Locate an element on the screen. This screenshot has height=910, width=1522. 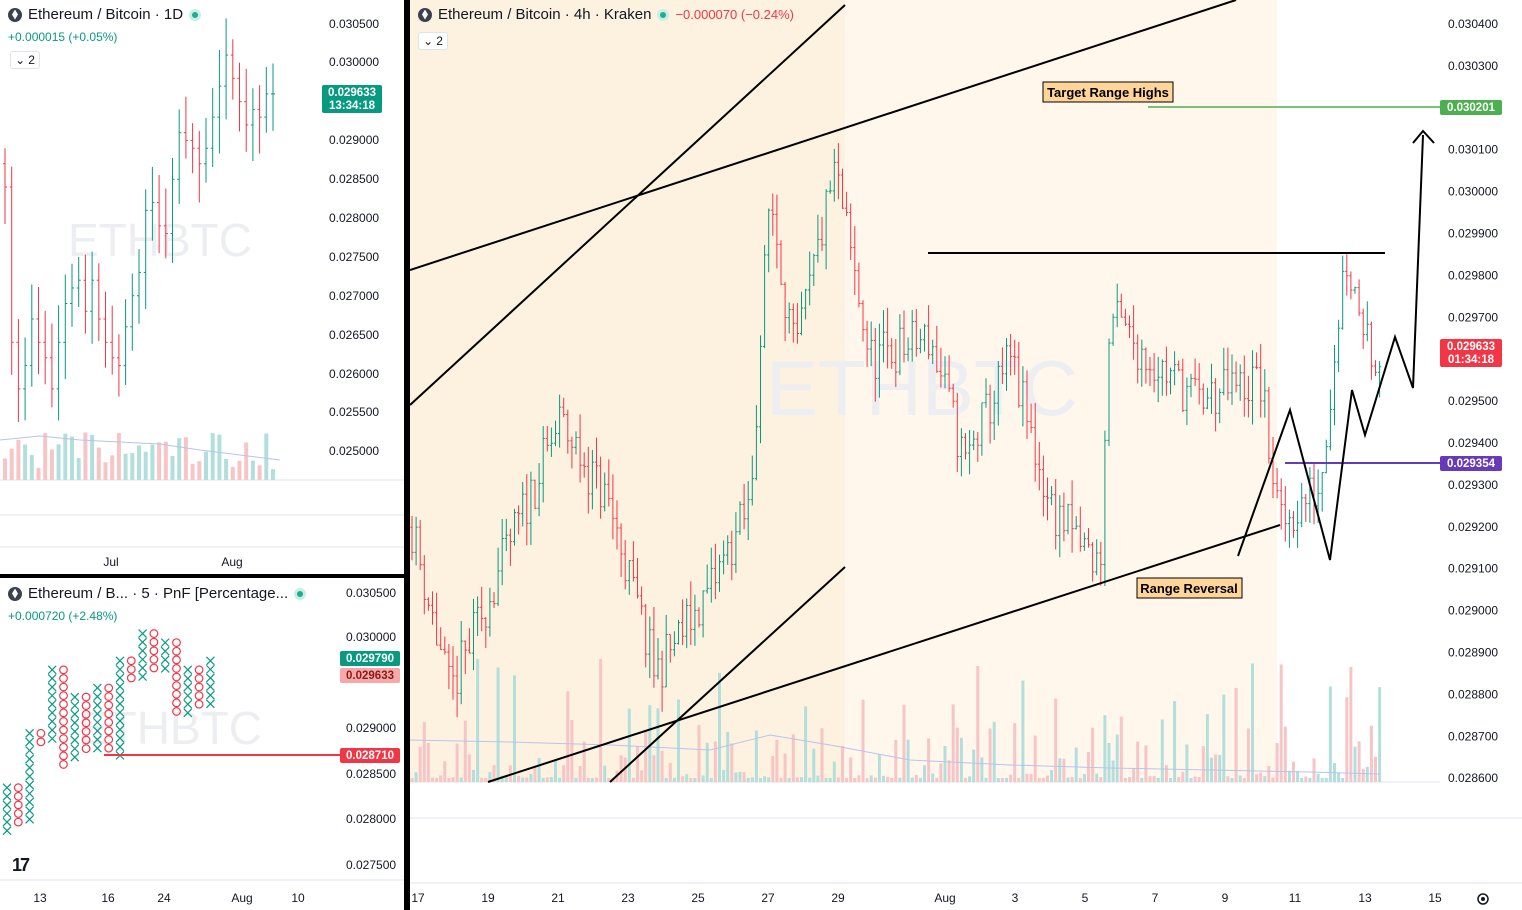
steep-channel-lower-line is located at coordinates (727, 674).